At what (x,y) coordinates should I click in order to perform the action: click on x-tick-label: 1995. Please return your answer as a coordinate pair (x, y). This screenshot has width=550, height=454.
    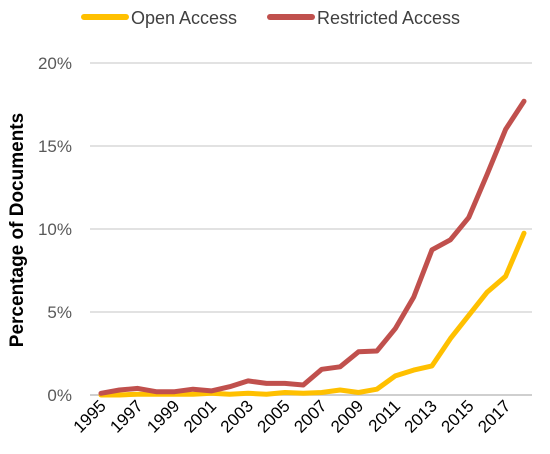
    Looking at the image, I should click on (90, 416).